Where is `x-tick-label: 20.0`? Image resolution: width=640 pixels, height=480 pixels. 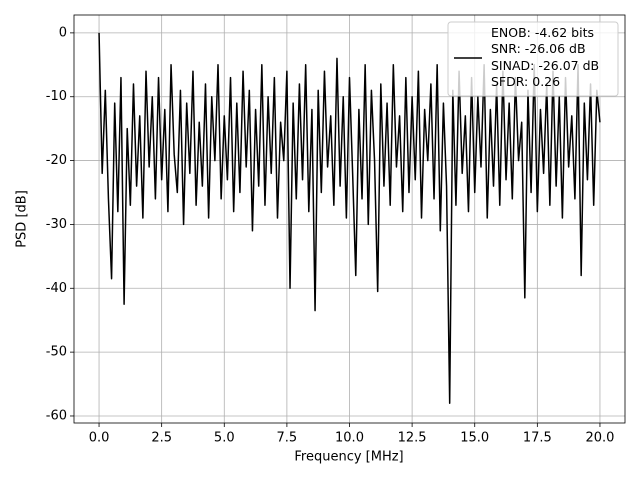
x-tick-label: 20.0 is located at coordinates (599, 438).